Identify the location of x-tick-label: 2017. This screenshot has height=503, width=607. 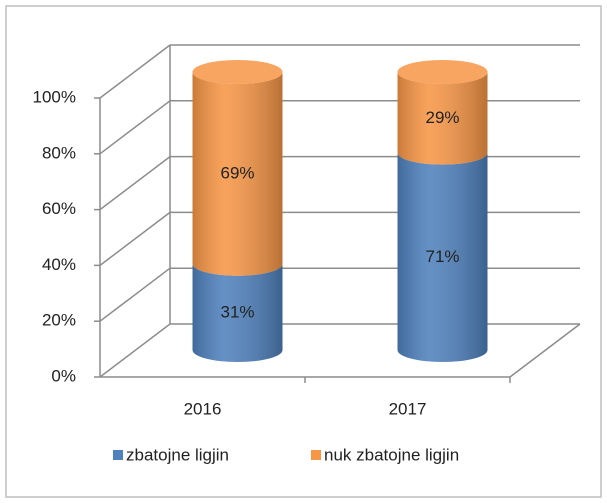
(408, 408).